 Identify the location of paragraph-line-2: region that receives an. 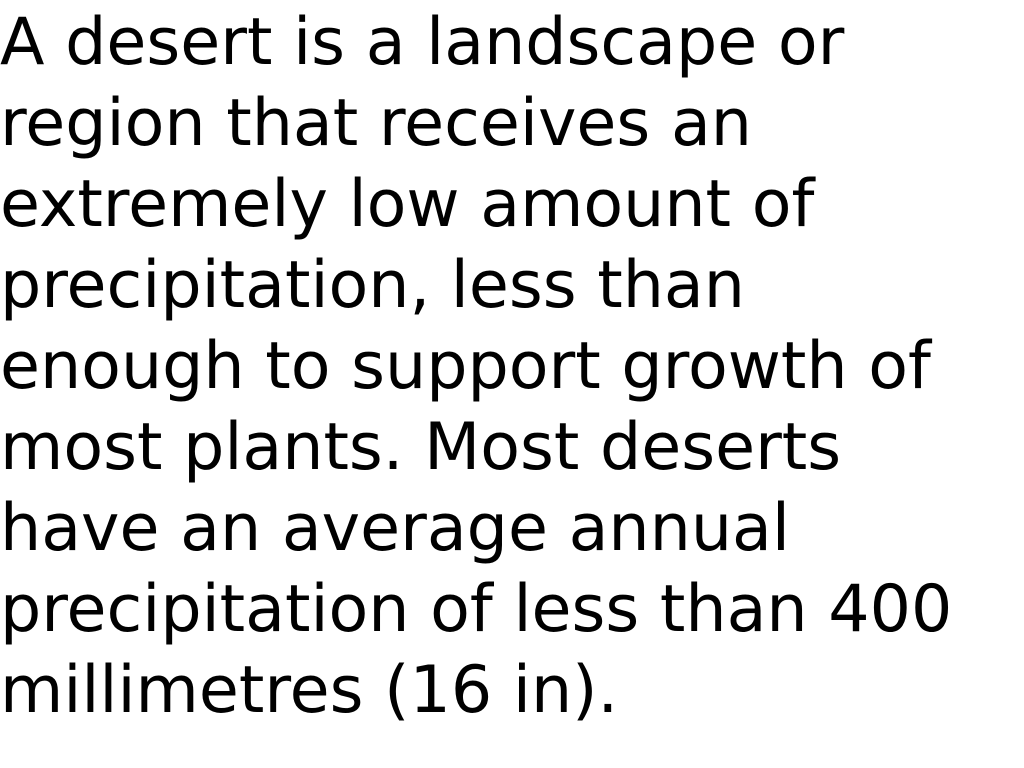
(376, 123).